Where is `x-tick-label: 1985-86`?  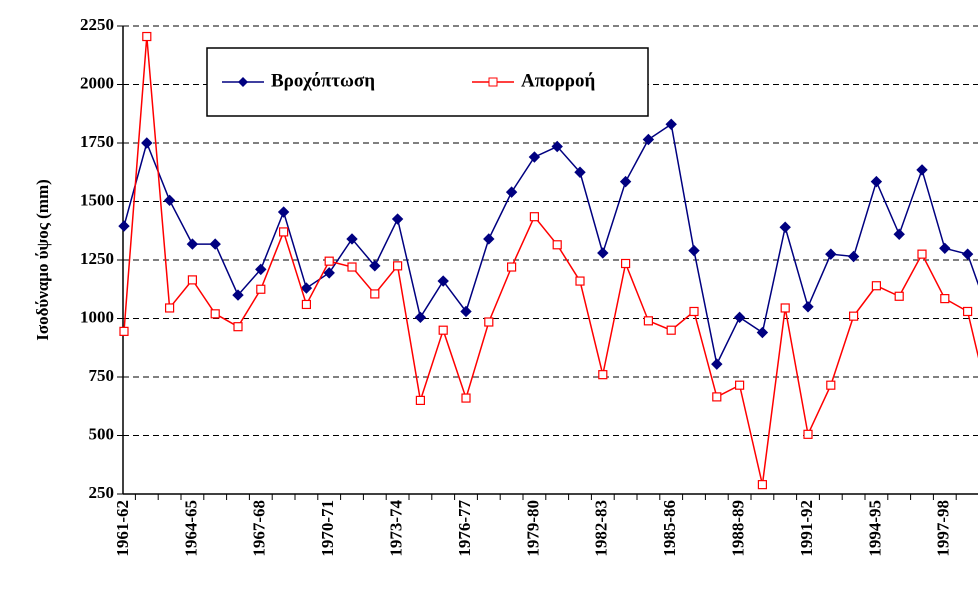
x-tick-label: 1985-86 is located at coordinates (669, 528).